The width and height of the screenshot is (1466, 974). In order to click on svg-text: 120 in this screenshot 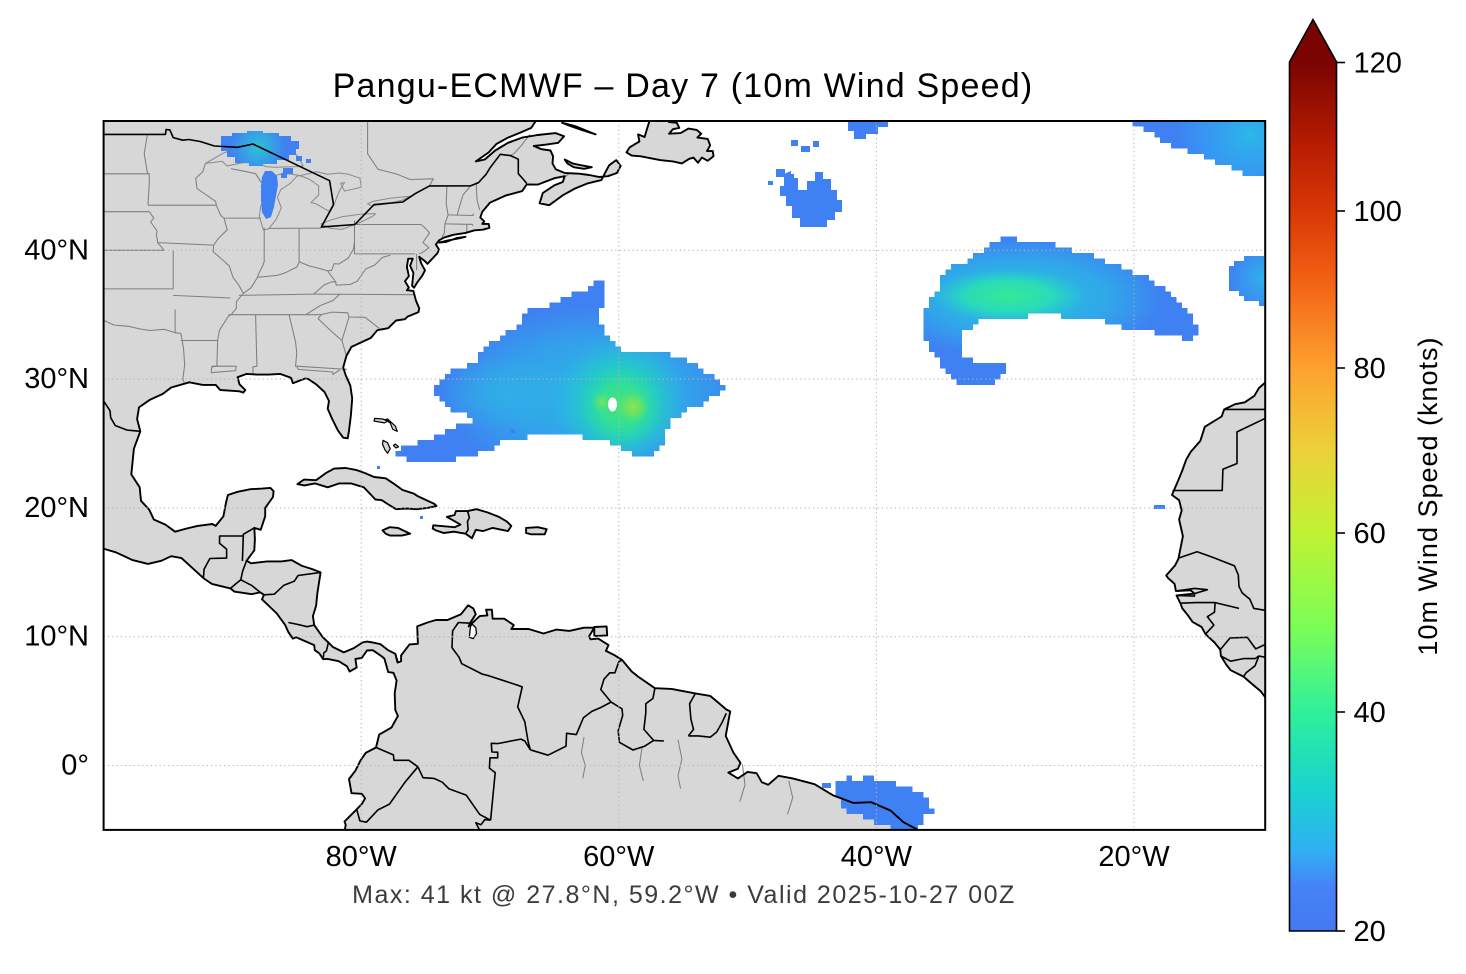, I will do `click(1378, 64)`.